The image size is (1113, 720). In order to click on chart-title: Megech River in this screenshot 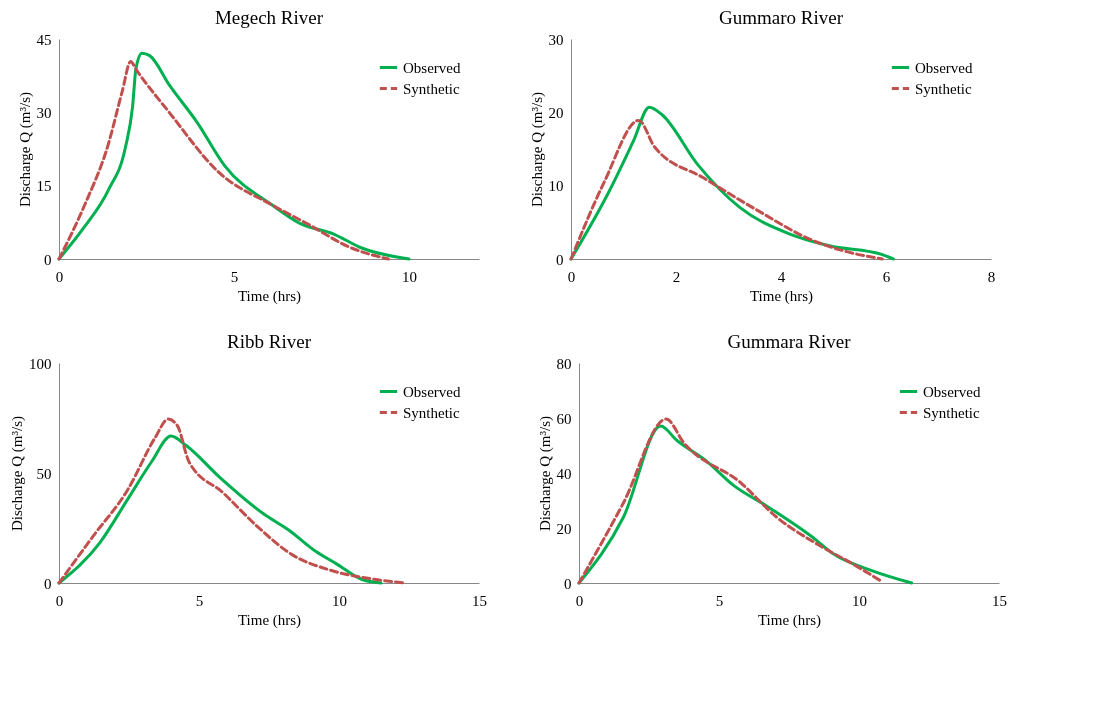, I will do `click(269, 17)`.